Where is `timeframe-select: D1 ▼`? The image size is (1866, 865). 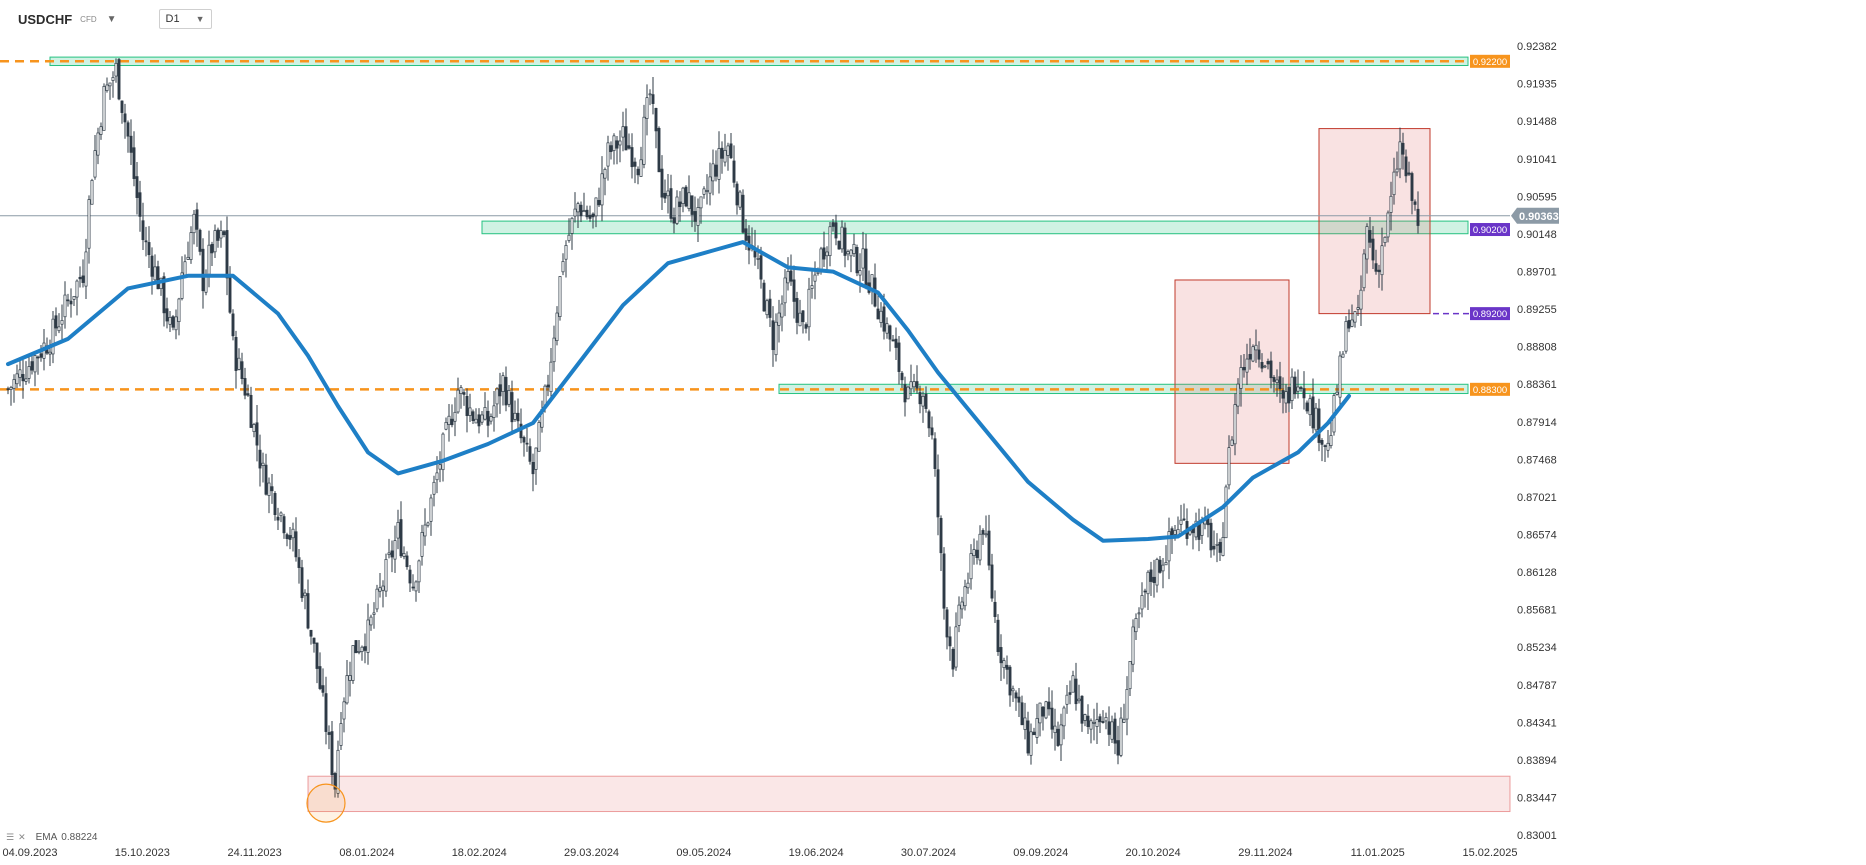
timeframe-select: D1 ▼ is located at coordinates (185, 19).